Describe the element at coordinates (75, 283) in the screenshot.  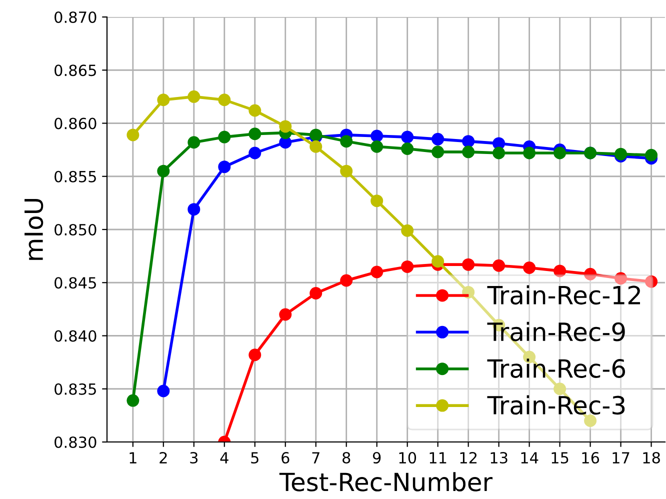
I see `y-tick-label: 0.845` at that location.